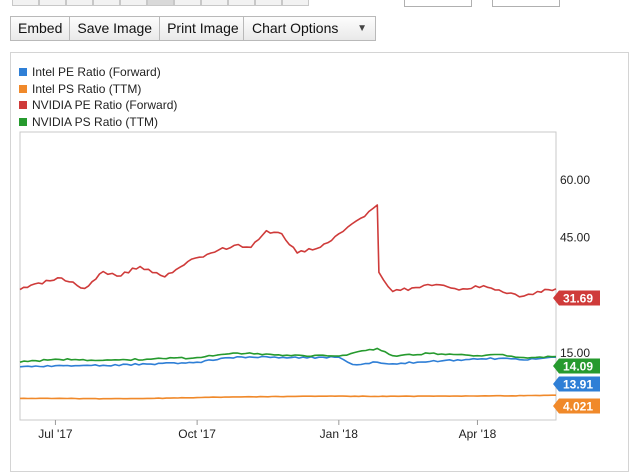 Image resolution: width=640 pixels, height=472 pixels. Describe the element at coordinates (526, 3) in the screenshot. I see `end-date-input` at that location.